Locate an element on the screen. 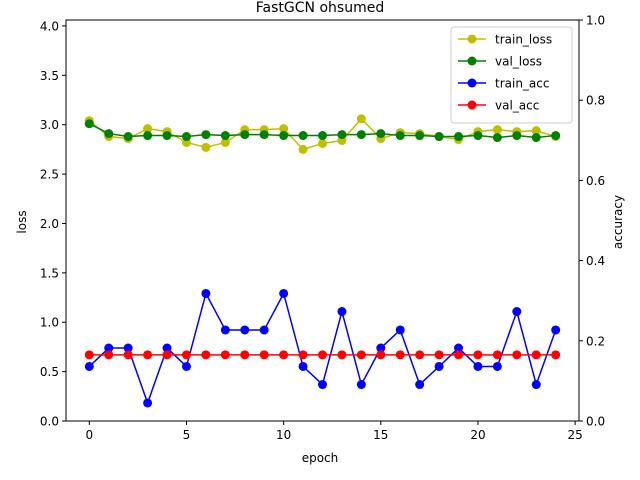 This screenshot has height=480, width=640. legend-label: val_loss is located at coordinates (518, 62).